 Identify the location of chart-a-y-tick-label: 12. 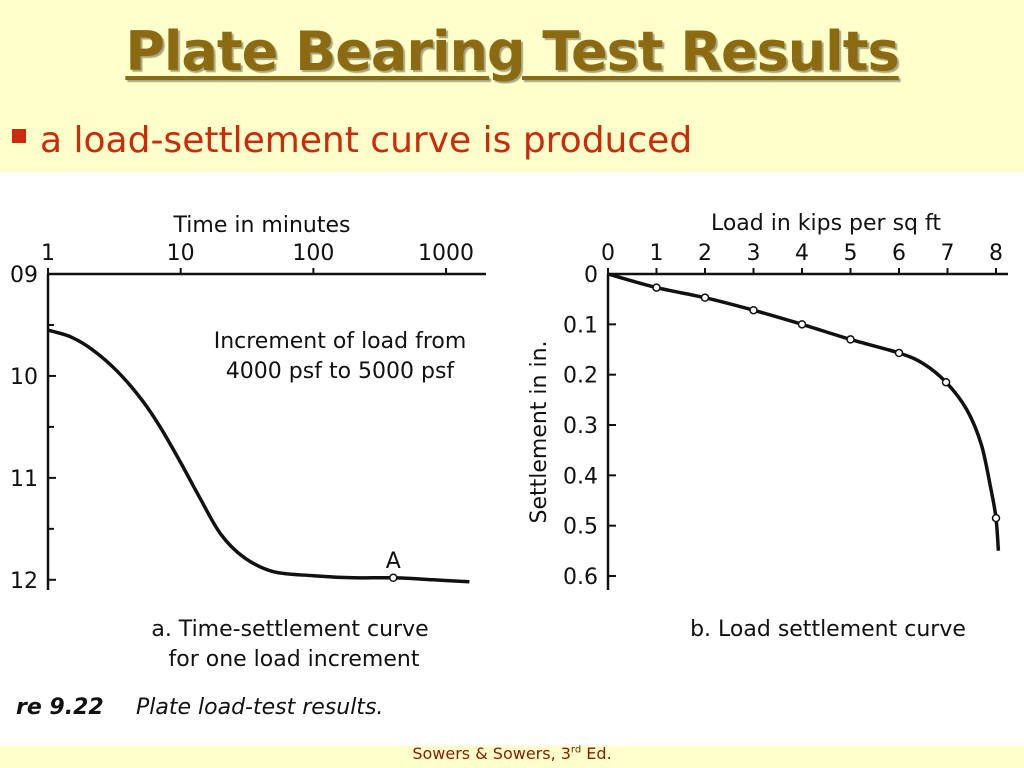
(24, 581).